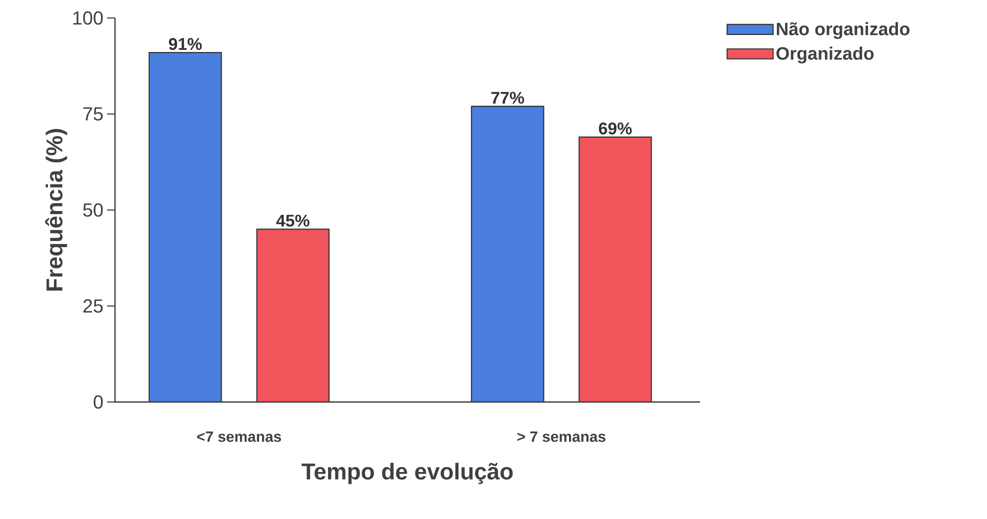 This screenshot has height=519, width=987. Describe the element at coordinates (825, 55) in the screenshot. I see `legend-label: Organizado` at that location.